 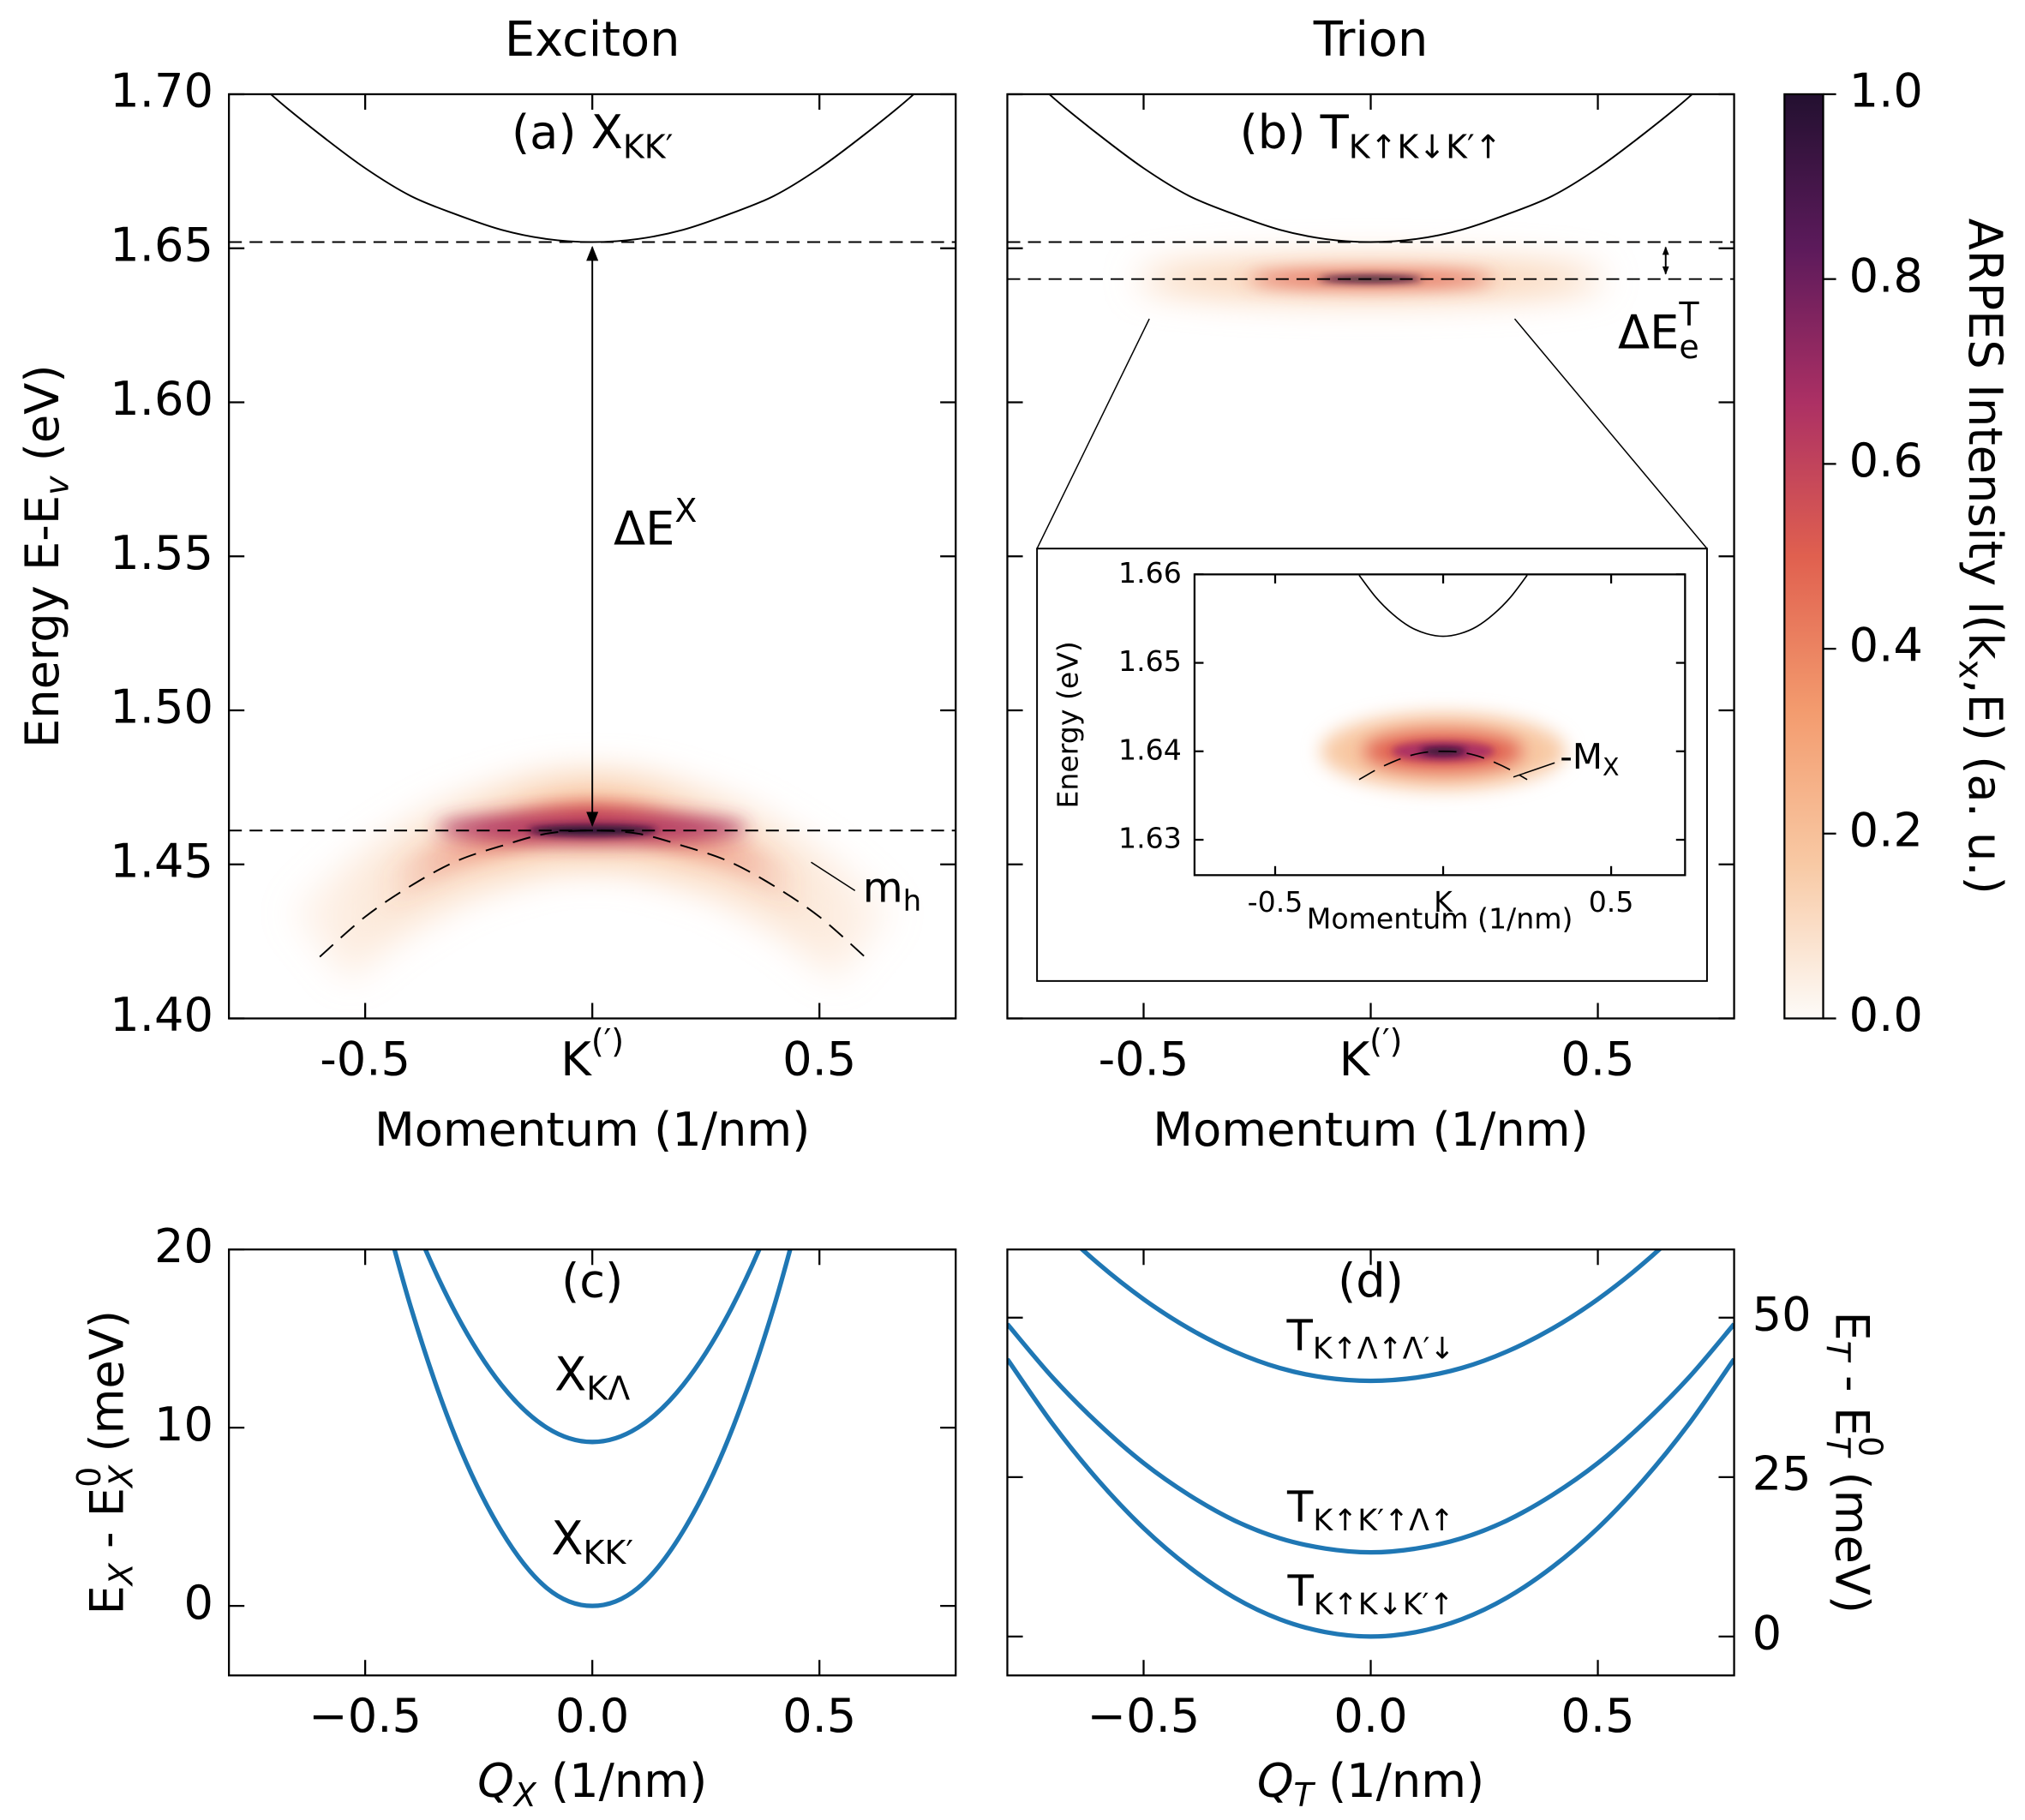 What do you see at coordinates (592, 168) in the screenshot?
I see `dispersion-curve` at bounding box center [592, 168].